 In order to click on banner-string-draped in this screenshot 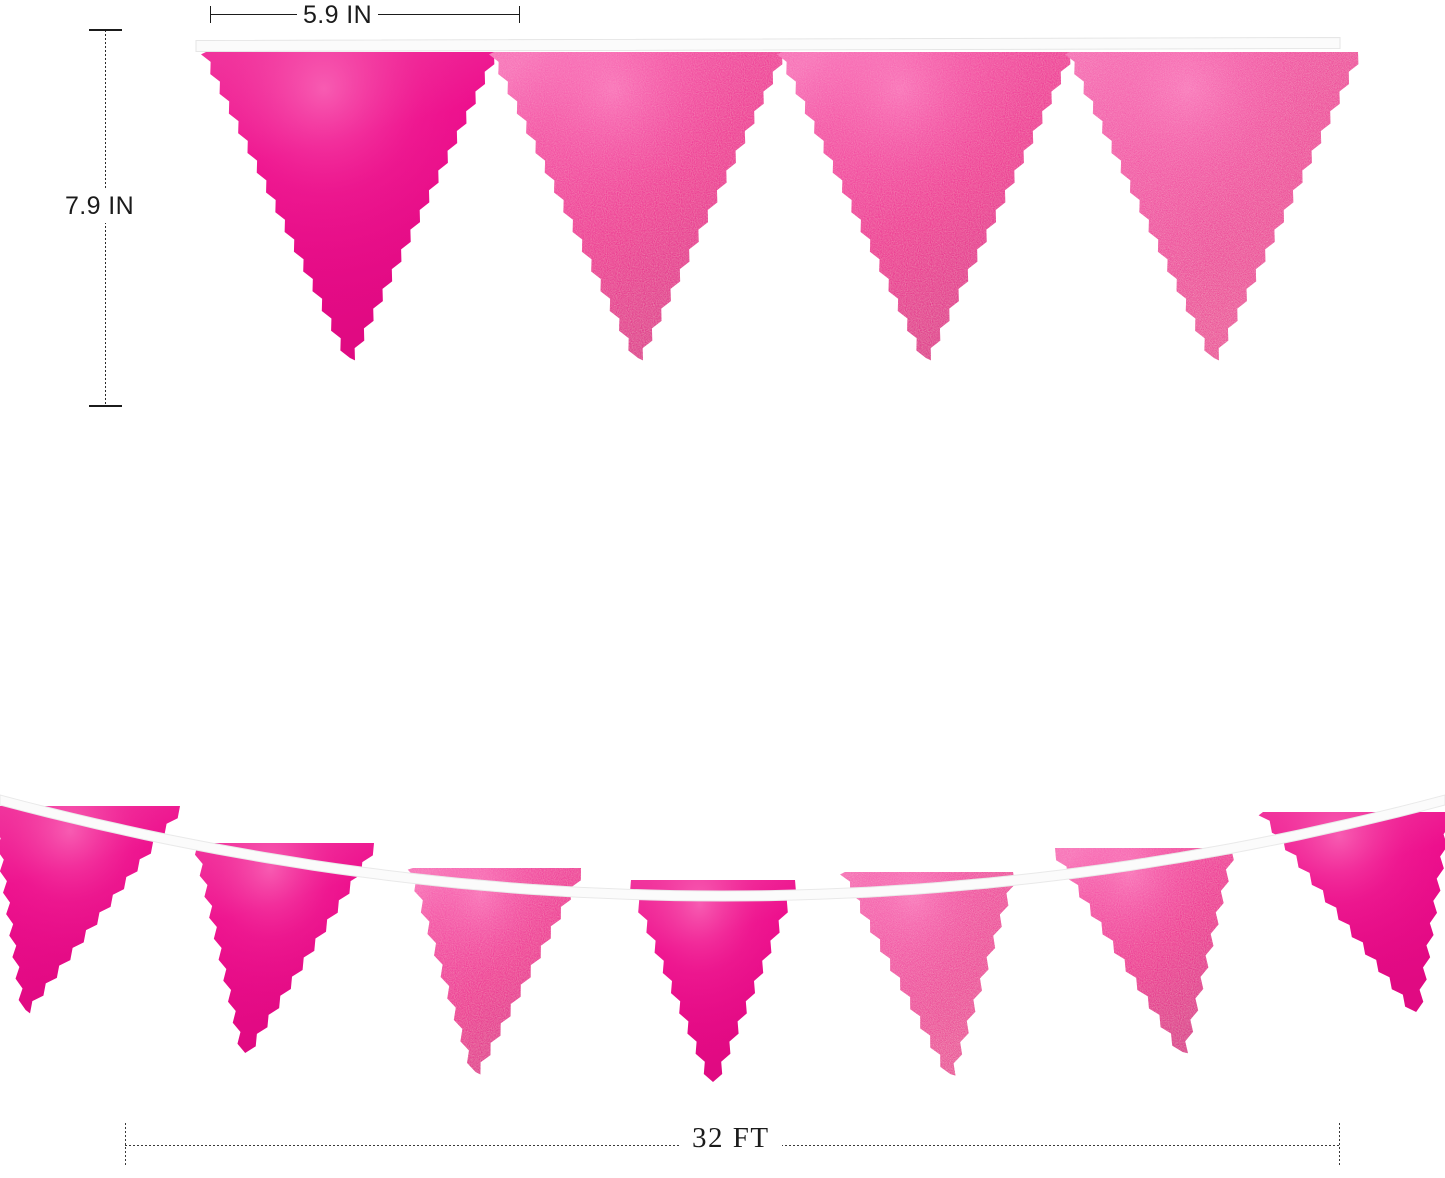, I will do `click(722, 848)`.